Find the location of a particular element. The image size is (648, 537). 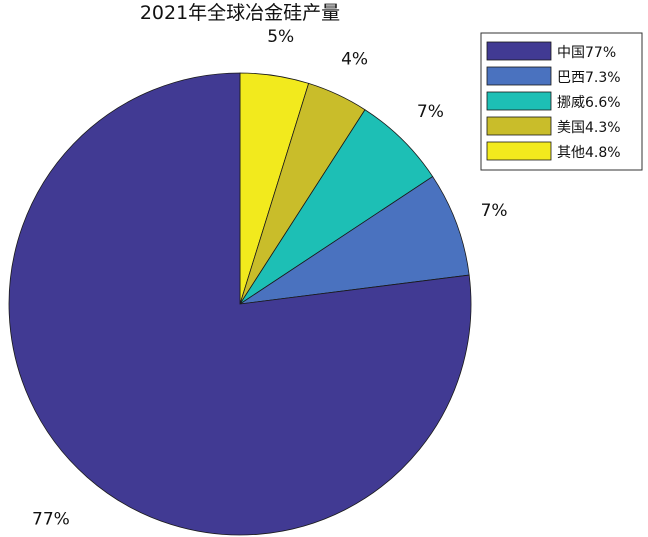

legend-label: 其他4.8% is located at coordinates (589, 153).